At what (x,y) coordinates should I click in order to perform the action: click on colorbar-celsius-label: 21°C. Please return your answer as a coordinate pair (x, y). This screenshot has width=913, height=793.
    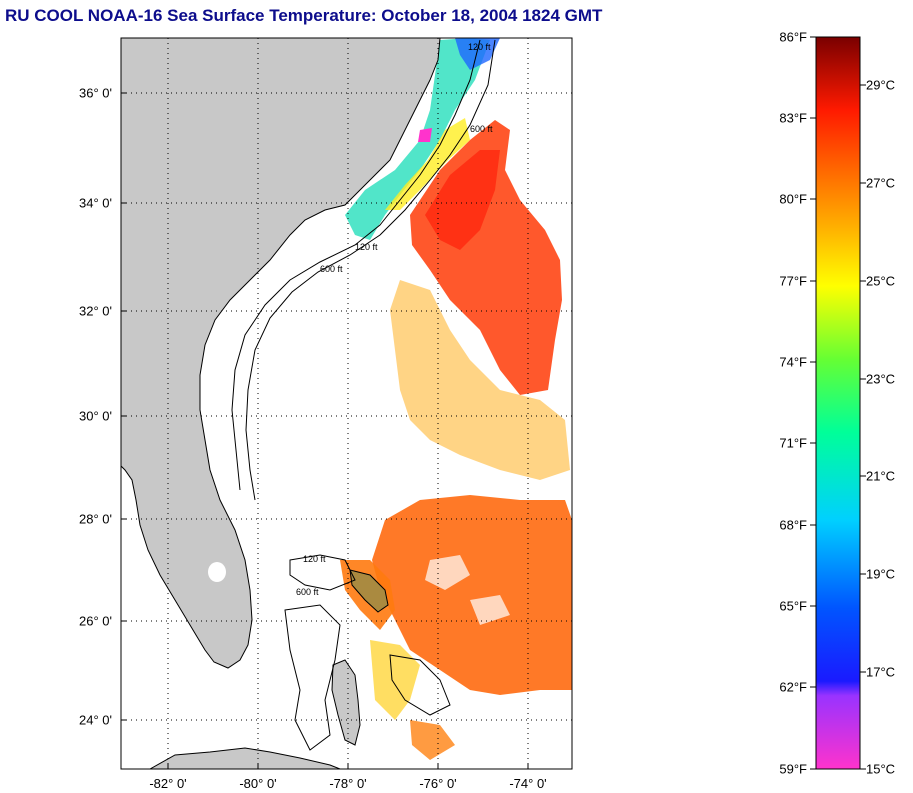
    Looking at the image, I should click on (881, 476).